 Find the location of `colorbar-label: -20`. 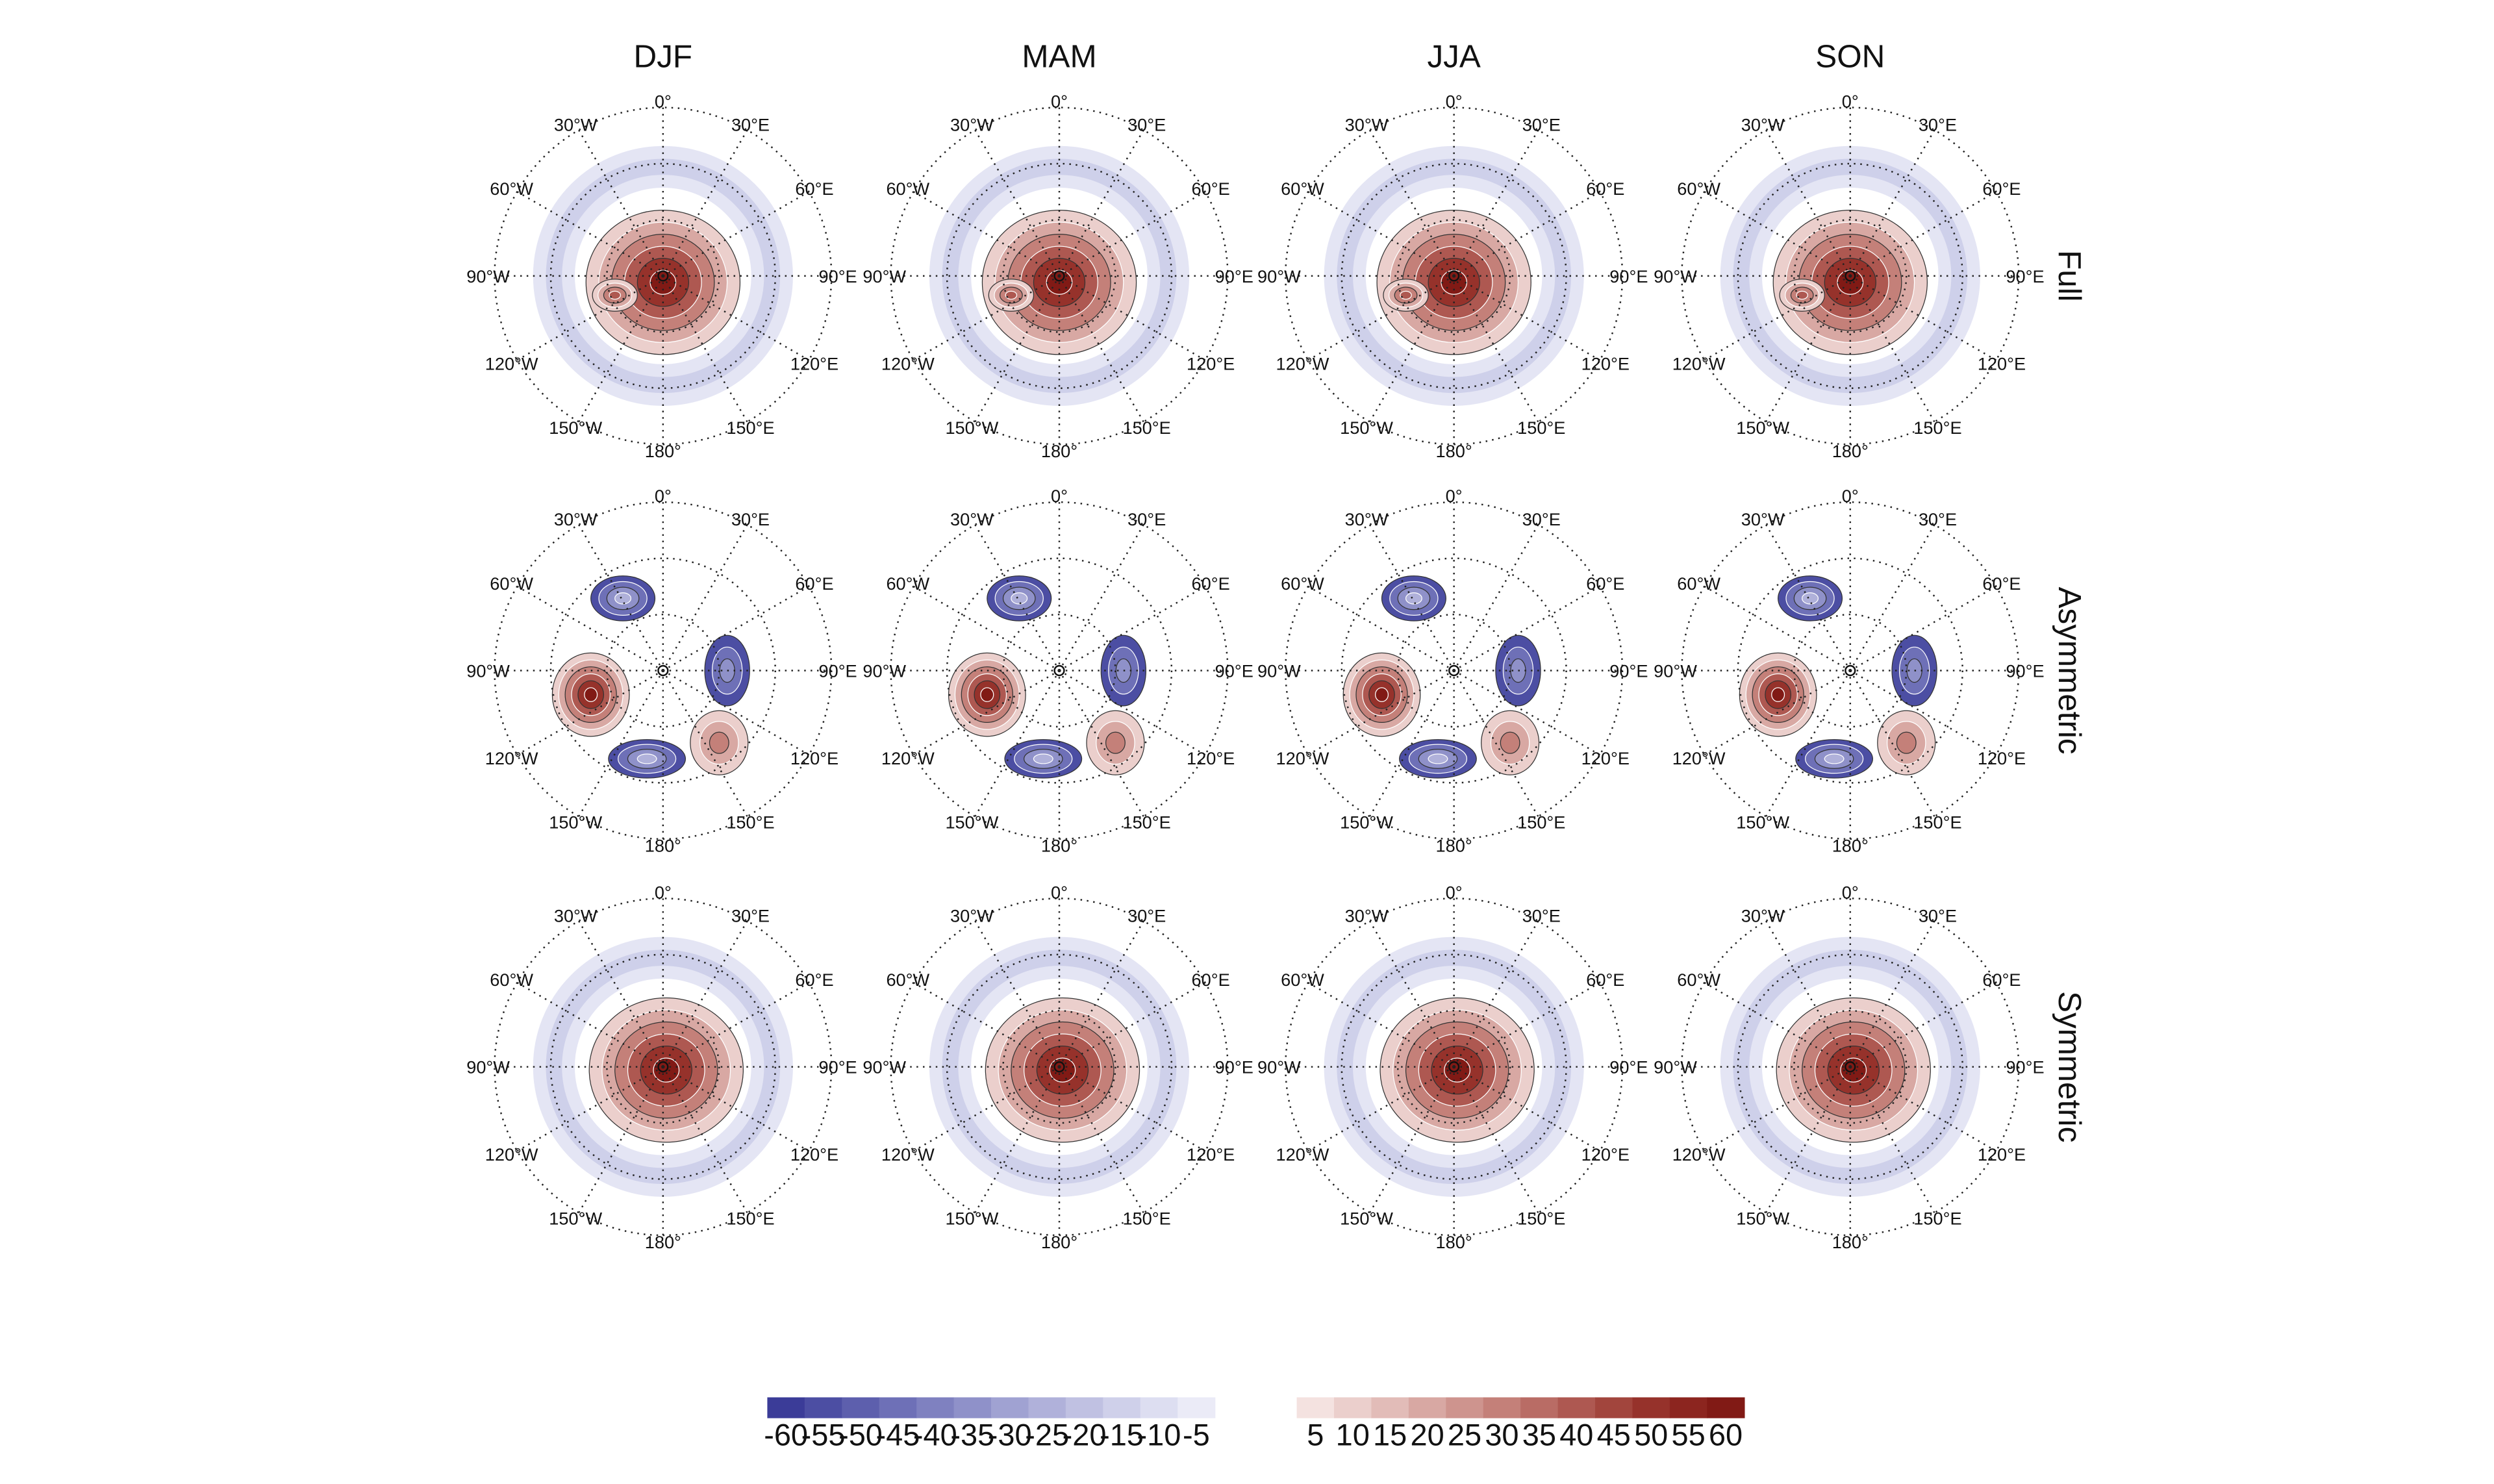

colorbar-label: -20 is located at coordinates (1085, 1435).